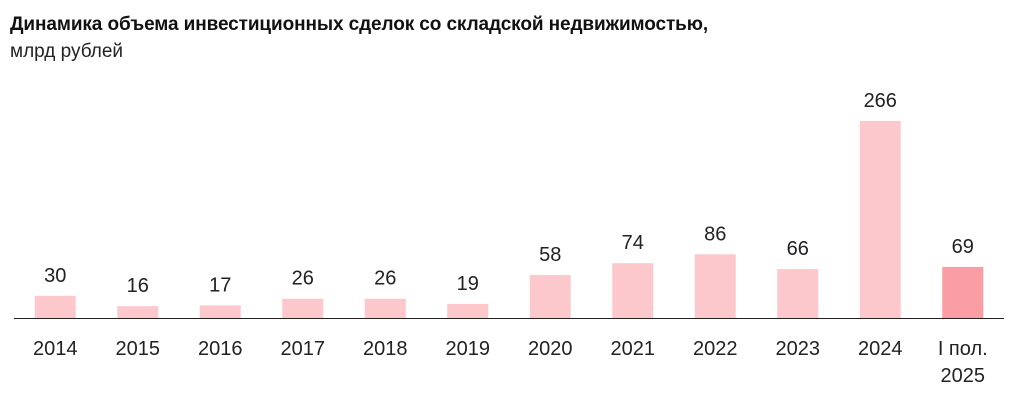 This screenshot has height=405, width=1024. I want to click on data-label: 16, so click(138, 286).